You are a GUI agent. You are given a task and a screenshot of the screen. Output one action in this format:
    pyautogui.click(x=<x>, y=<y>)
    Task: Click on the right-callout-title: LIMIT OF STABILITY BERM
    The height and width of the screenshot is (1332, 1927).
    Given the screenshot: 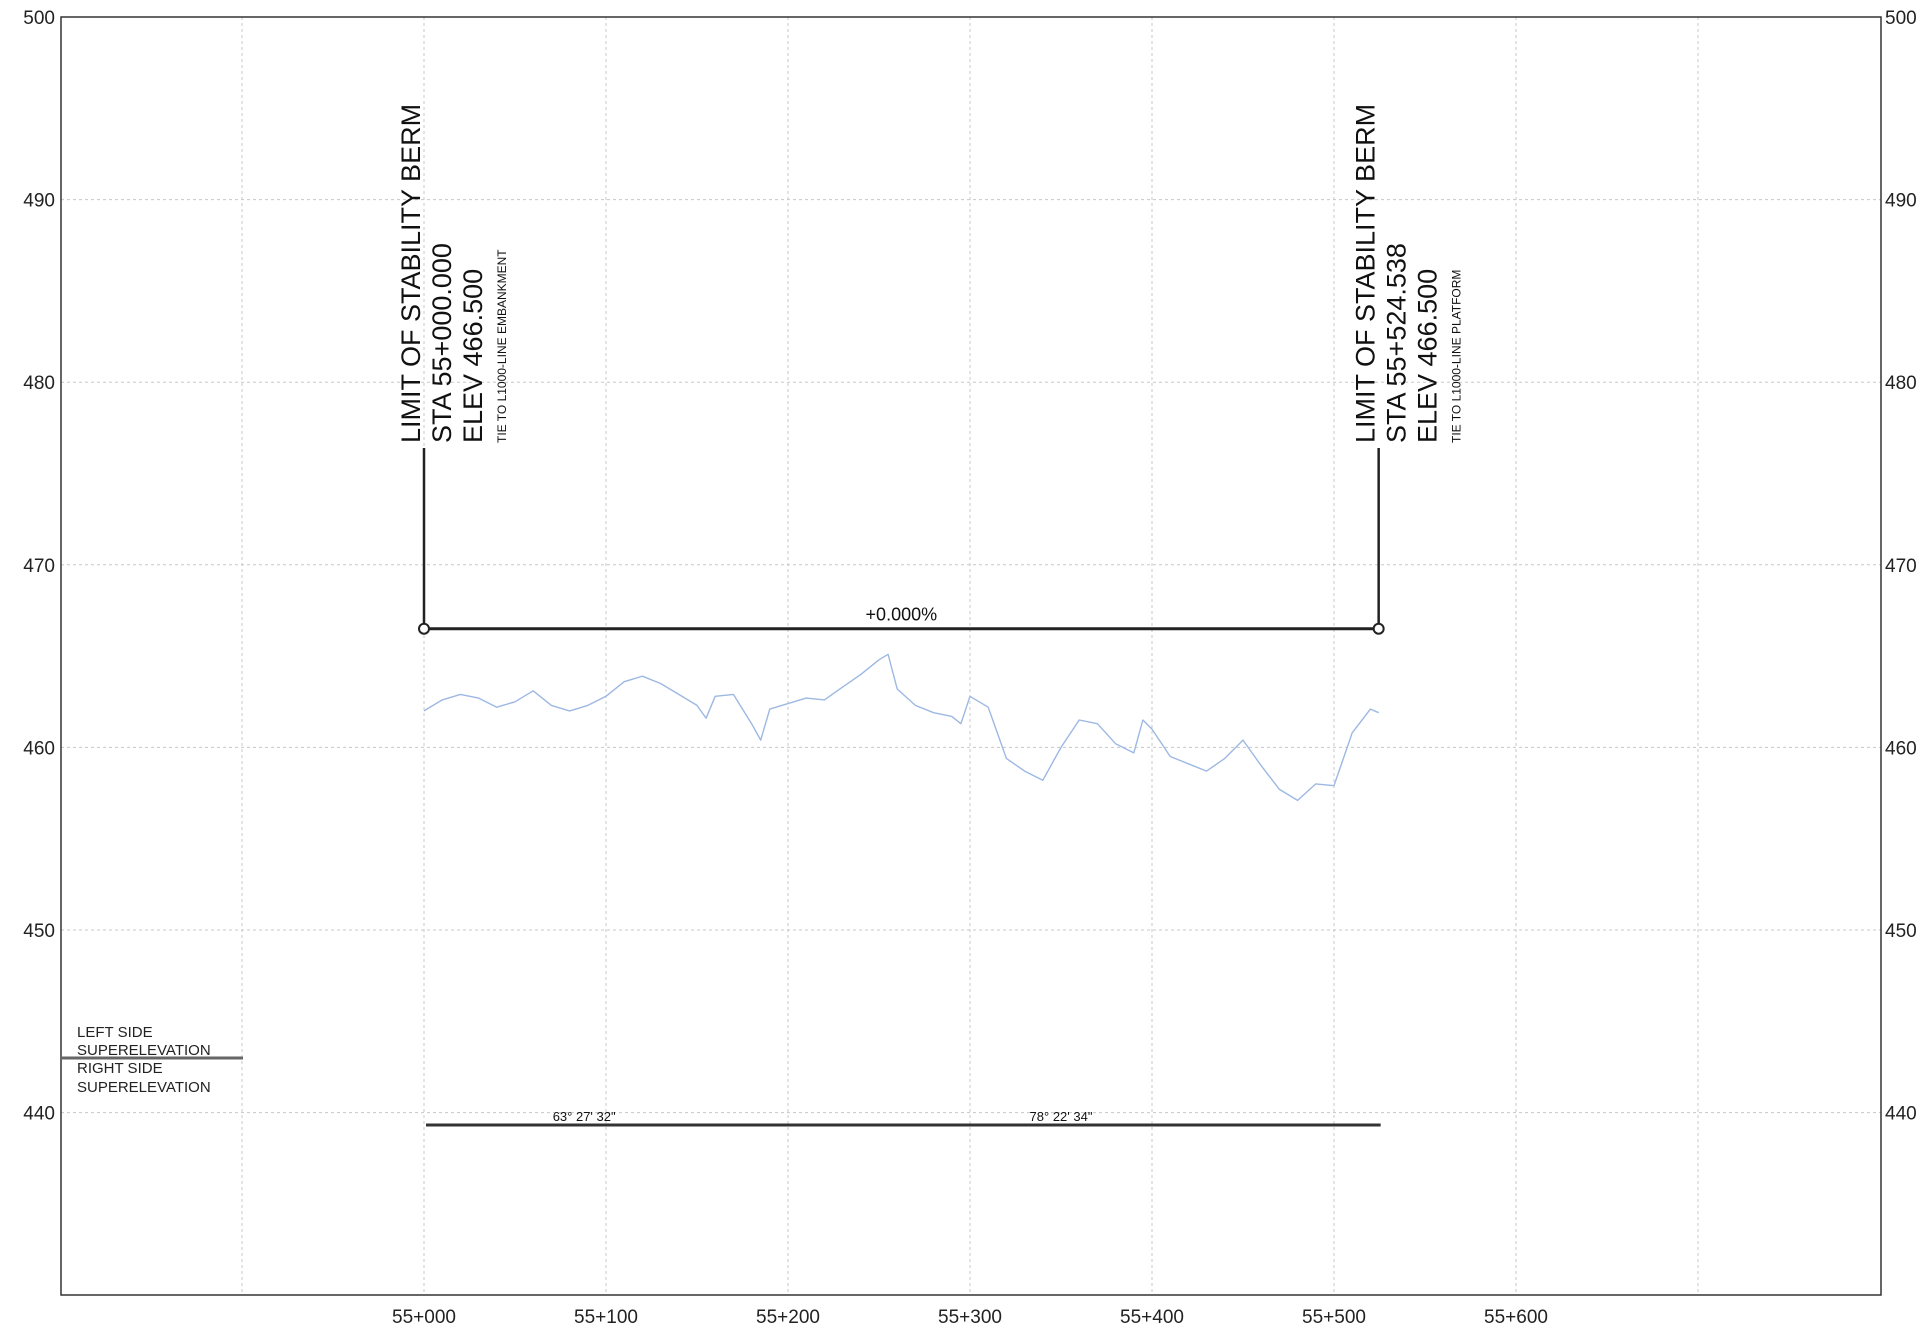 What is the action you would take?
    pyautogui.click(x=1366, y=273)
    